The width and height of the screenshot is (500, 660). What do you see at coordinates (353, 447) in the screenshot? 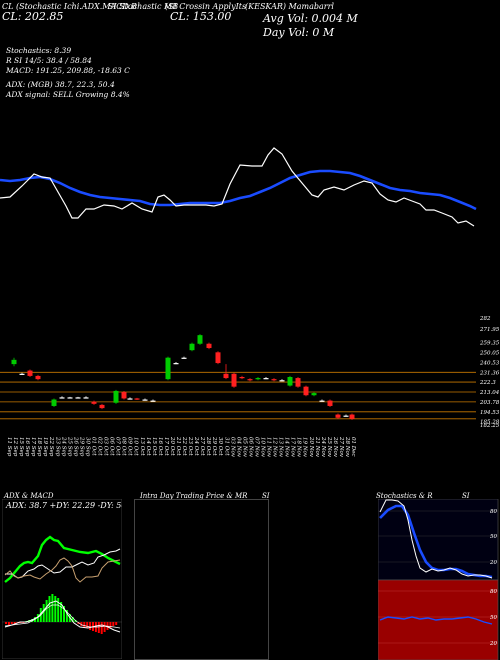
I see `date-tick-label: 01 Dec` at bounding box center [353, 447].